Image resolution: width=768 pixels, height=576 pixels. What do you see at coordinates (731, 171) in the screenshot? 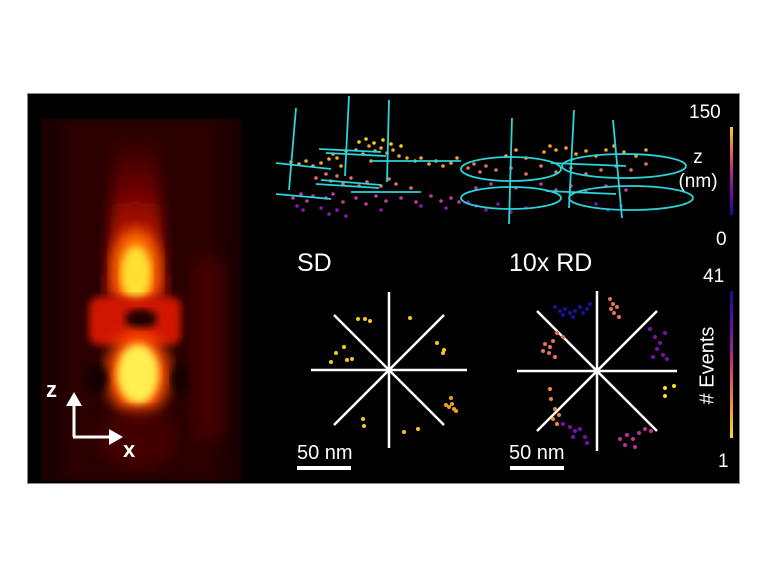
I see `colorbar-z` at bounding box center [731, 171].